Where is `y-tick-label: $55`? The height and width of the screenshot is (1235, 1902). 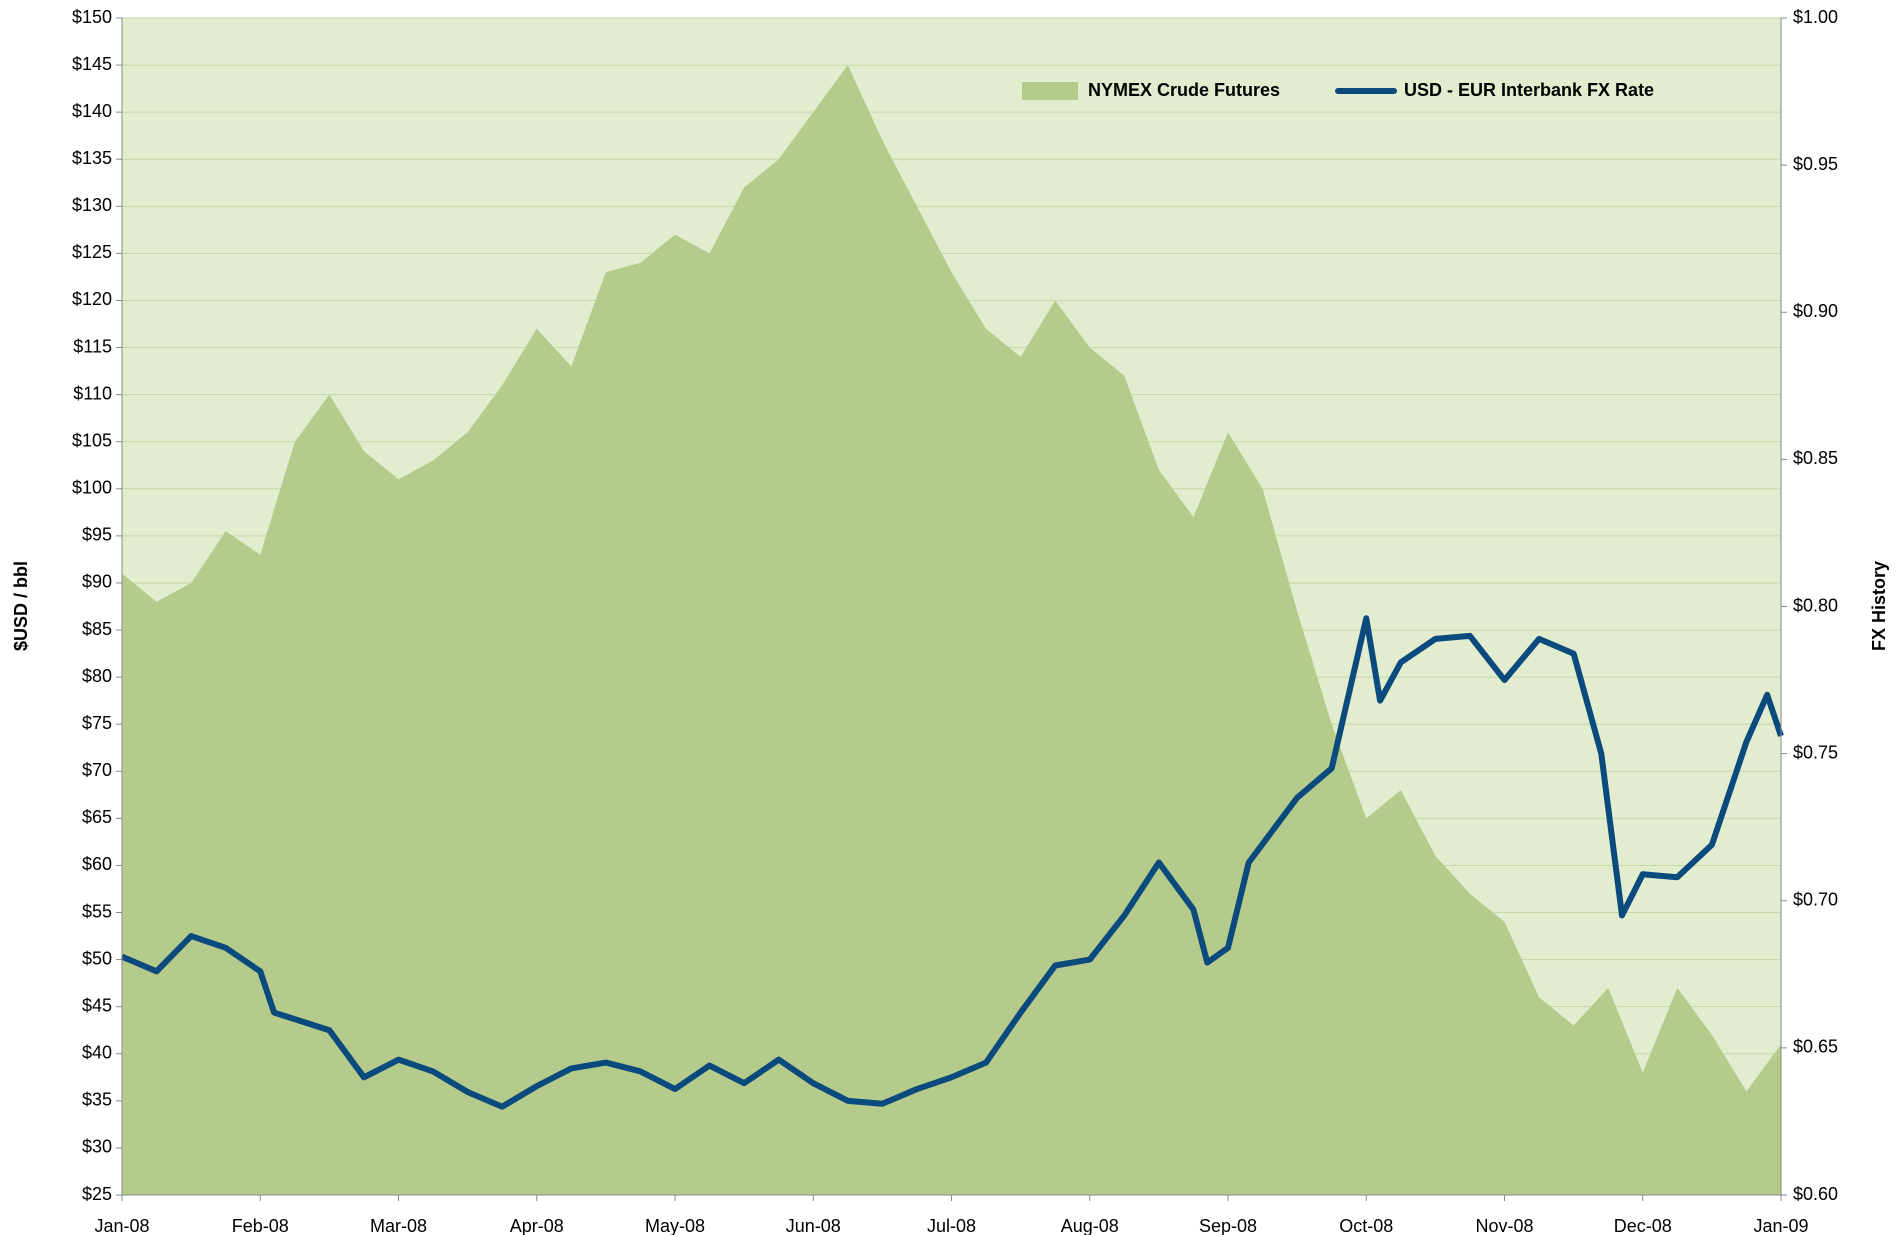 y-tick-label: $55 is located at coordinates (97, 911).